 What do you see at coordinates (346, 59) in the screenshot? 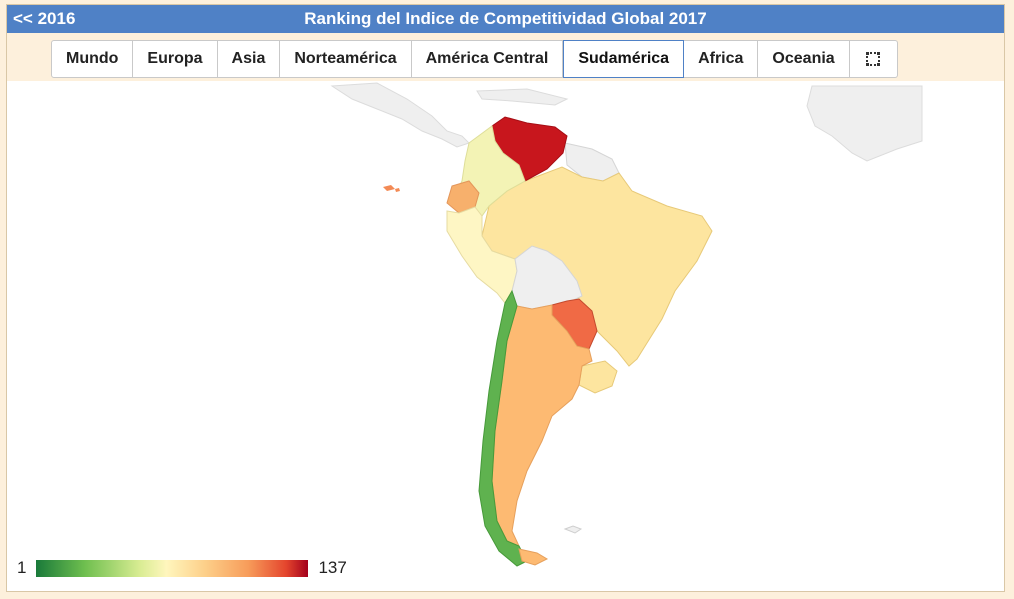
I see `tab-norteamerica: Norteamérica` at bounding box center [346, 59].